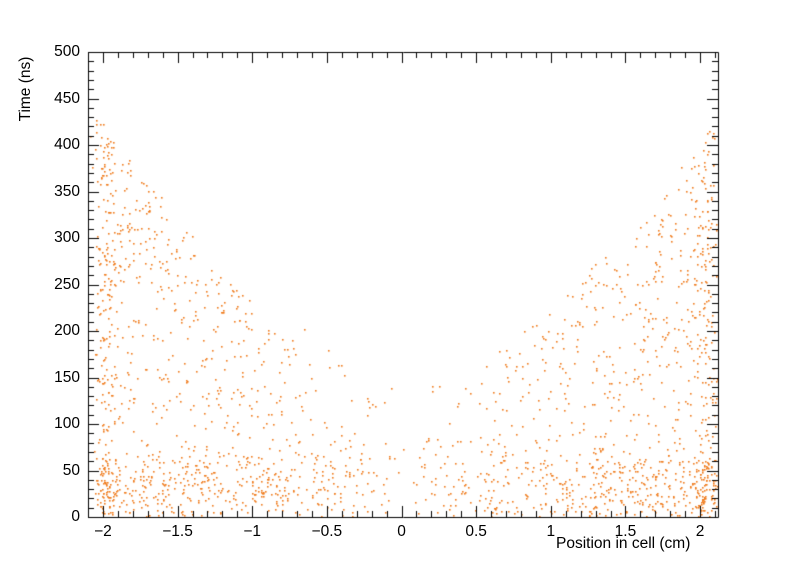  What do you see at coordinates (67, 330) in the screenshot?
I see `y-tick-label: 200` at bounding box center [67, 330].